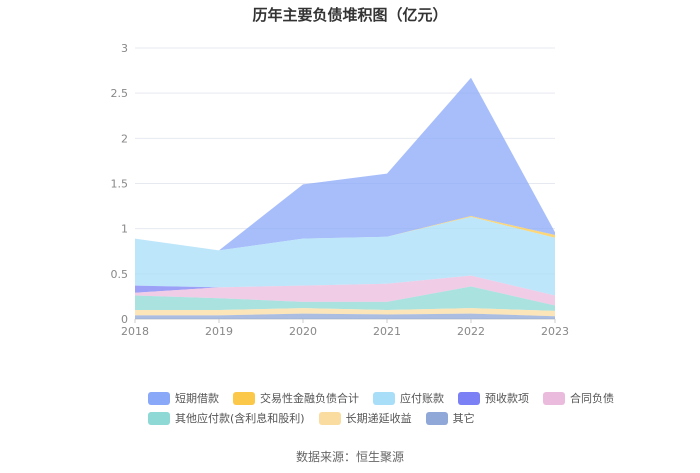 This screenshot has width=700, height=473. Describe the element at coordinates (124, 138) in the screenshot. I see `y-tick-label: 2` at that location.